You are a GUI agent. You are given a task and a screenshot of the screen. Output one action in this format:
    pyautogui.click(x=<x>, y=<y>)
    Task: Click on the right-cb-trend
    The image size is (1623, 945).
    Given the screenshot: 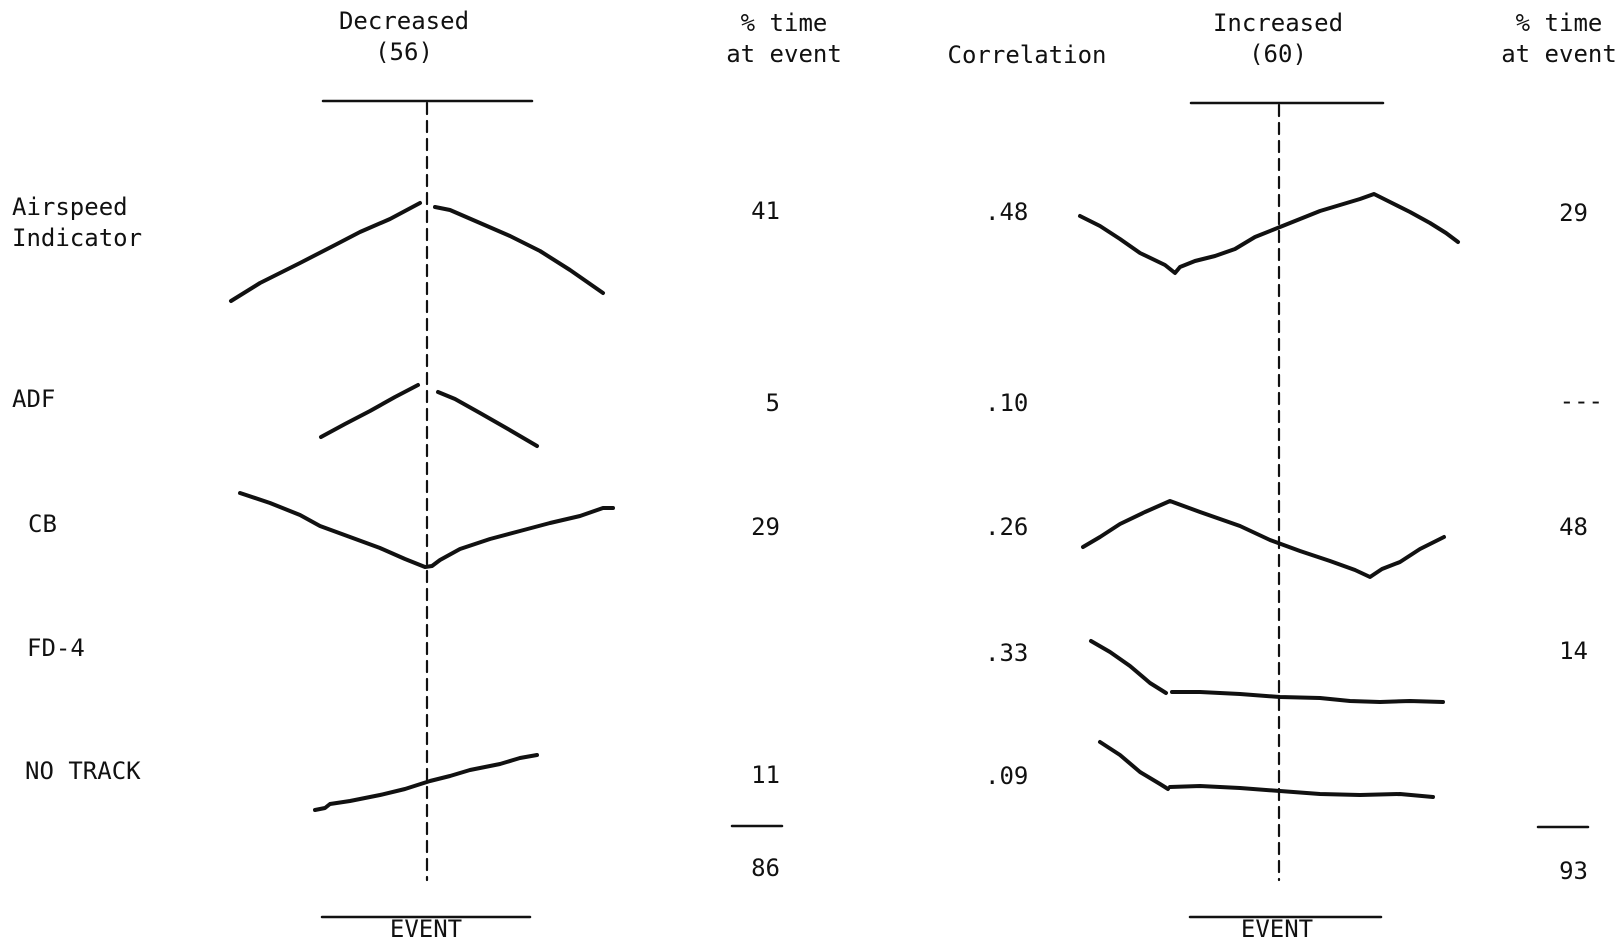 What is the action you would take?
    pyautogui.click(x=1263, y=539)
    